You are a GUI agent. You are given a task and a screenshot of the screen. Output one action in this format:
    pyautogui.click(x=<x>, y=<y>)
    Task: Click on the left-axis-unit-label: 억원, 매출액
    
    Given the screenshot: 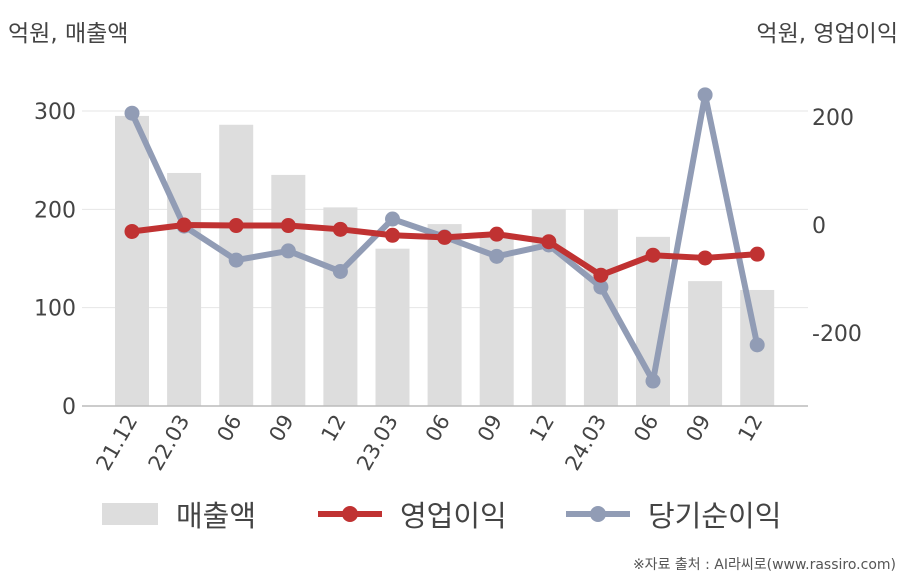 What is the action you would take?
    pyautogui.click(x=68, y=34)
    